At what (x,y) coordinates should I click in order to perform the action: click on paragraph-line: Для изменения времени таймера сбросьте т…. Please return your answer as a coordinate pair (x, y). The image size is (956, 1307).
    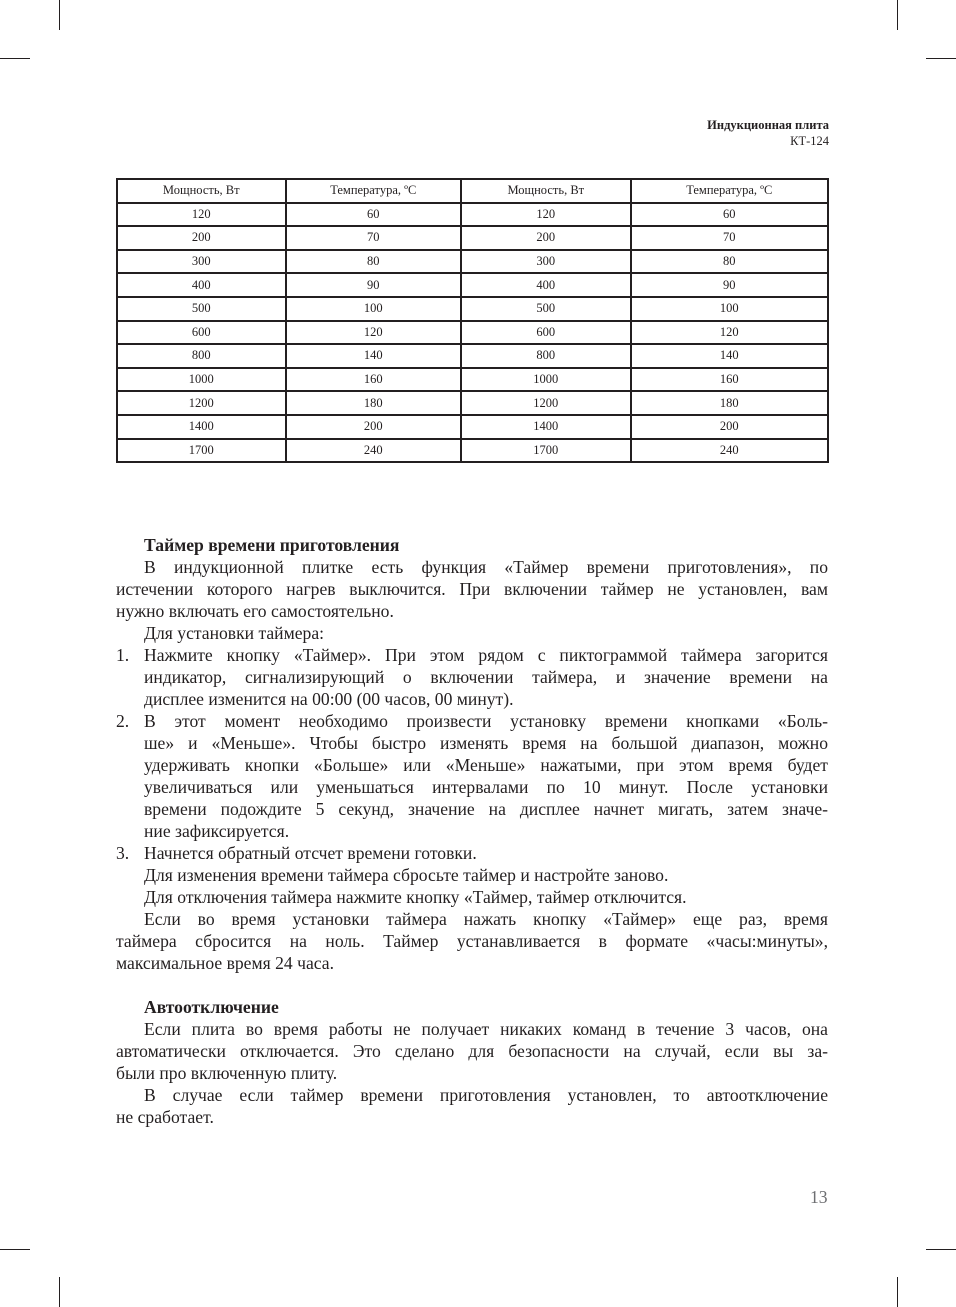
    Looking at the image, I should click on (406, 875).